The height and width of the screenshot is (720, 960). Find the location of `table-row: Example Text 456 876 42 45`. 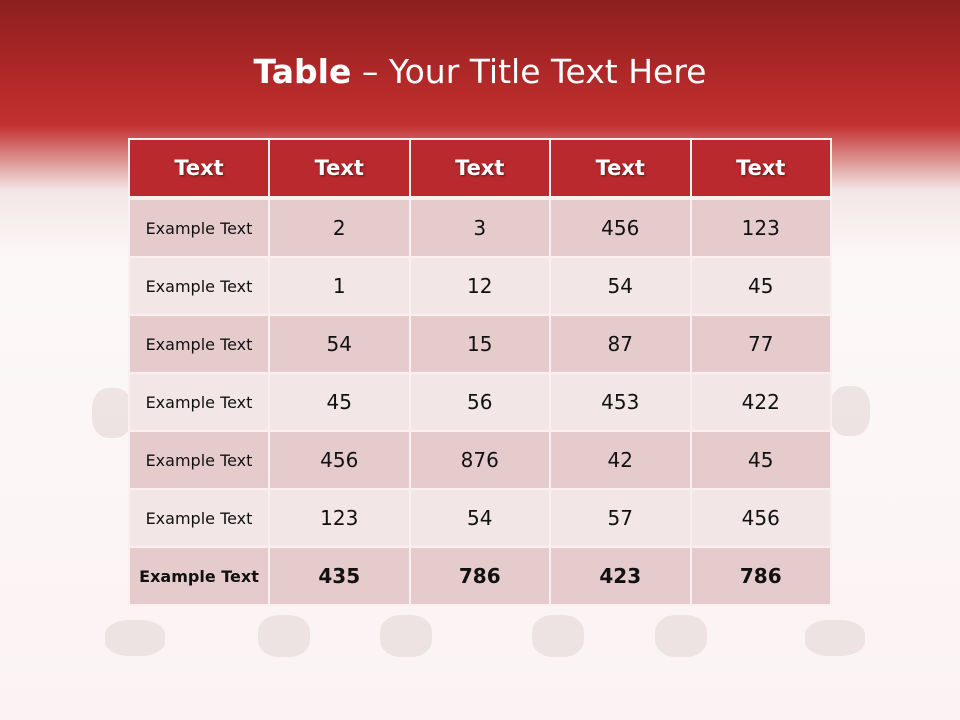

table-row: Example Text 456 876 42 45 is located at coordinates (480, 460).